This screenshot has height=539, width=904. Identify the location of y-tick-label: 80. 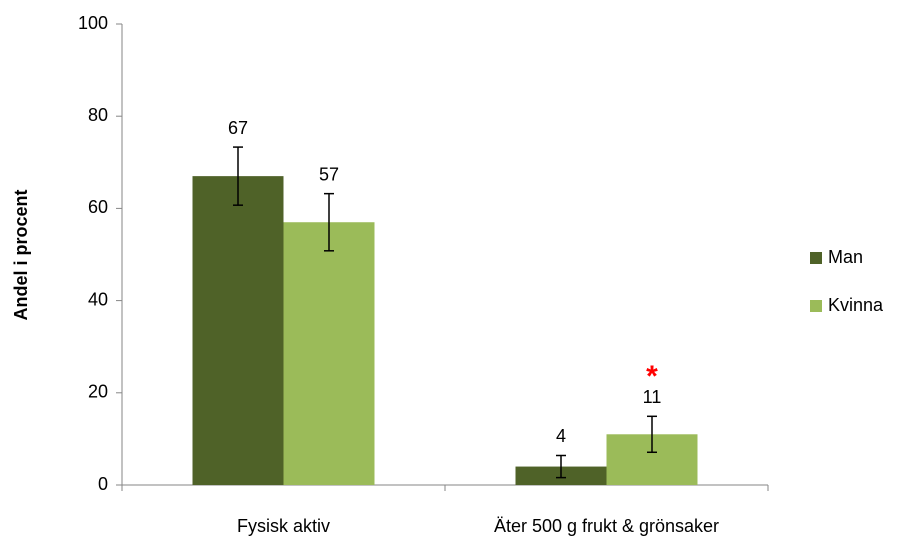
(98, 115).